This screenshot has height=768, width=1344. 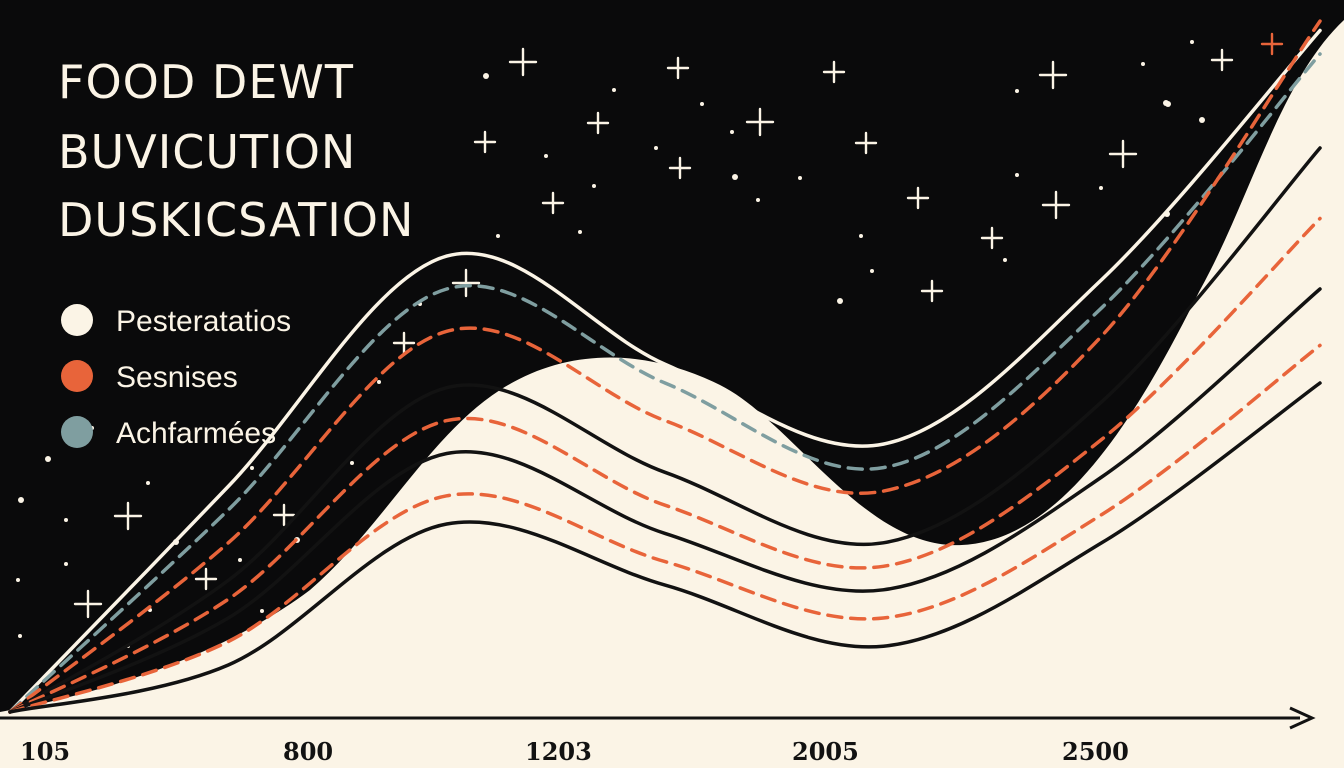 What do you see at coordinates (558, 751) in the screenshot?
I see `x-tick-label: 1203` at bounding box center [558, 751].